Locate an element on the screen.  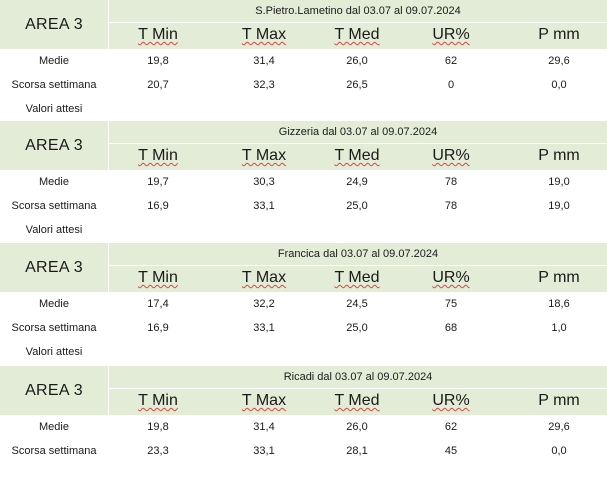
table-cell: 28,1 is located at coordinates (357, 451).